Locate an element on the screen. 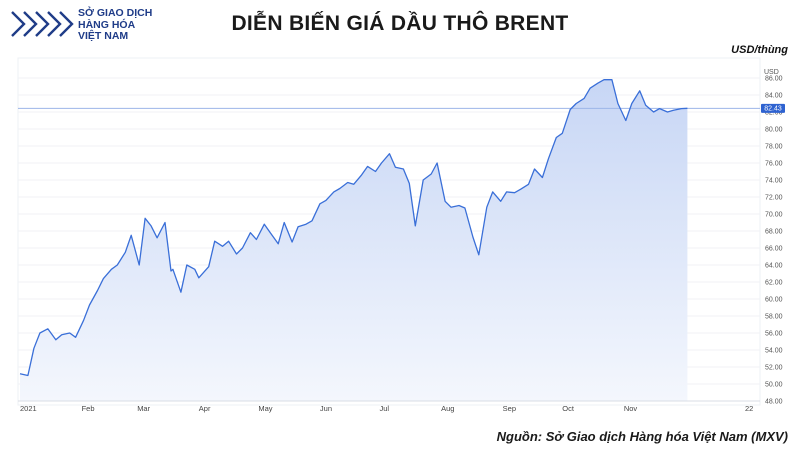 This screenshot has width=800, height=450. y-tick-label: 58.00 is located at coordinates (774, 317).